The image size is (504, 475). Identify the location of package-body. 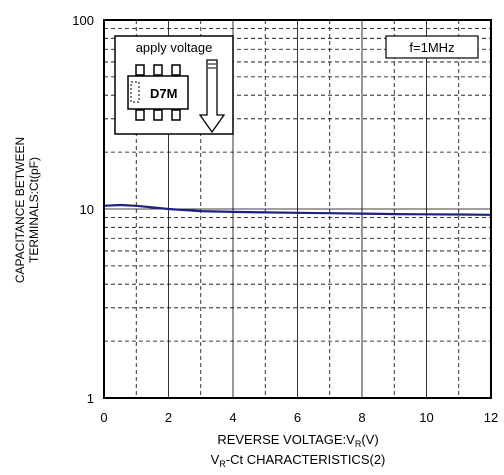
(158, 92).